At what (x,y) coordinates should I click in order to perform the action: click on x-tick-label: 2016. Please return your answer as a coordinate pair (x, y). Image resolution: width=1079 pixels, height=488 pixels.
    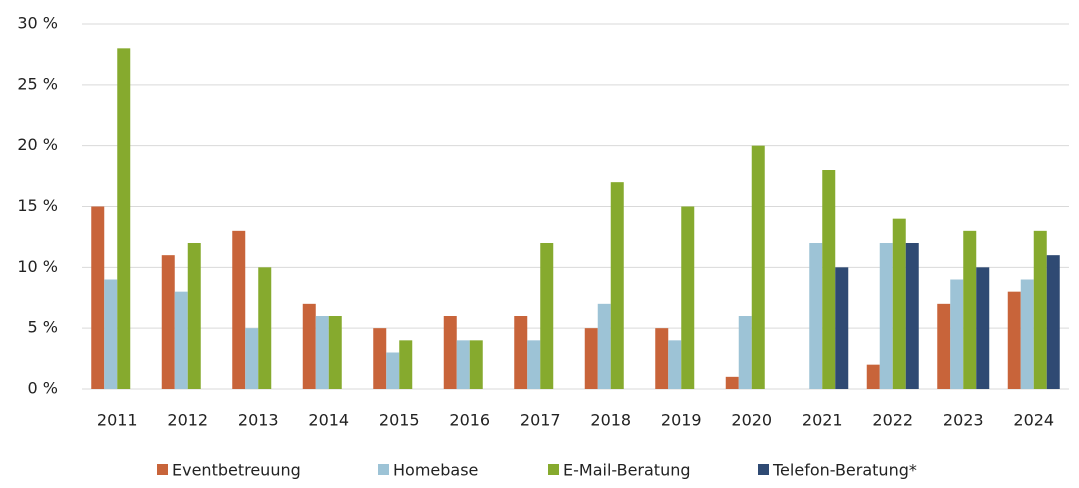
    Looking at the image, I should click on (469, 420).